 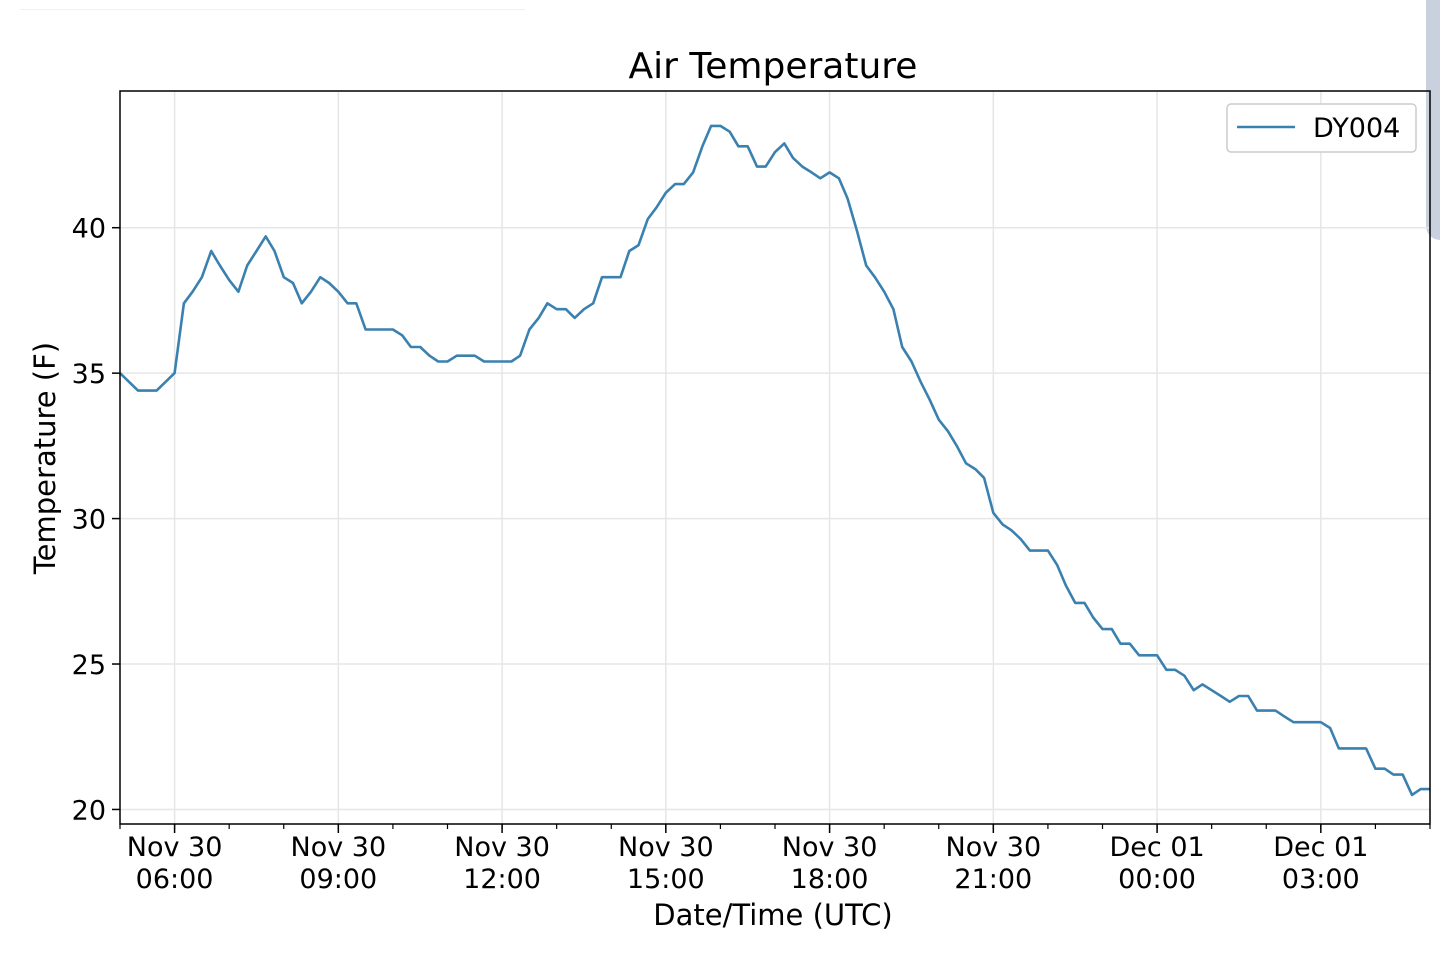 What do you see at coordinates (338, 879) in the screenshot?
I see `x-tick-label-time: 09:00` at bounding box center [338, 879].